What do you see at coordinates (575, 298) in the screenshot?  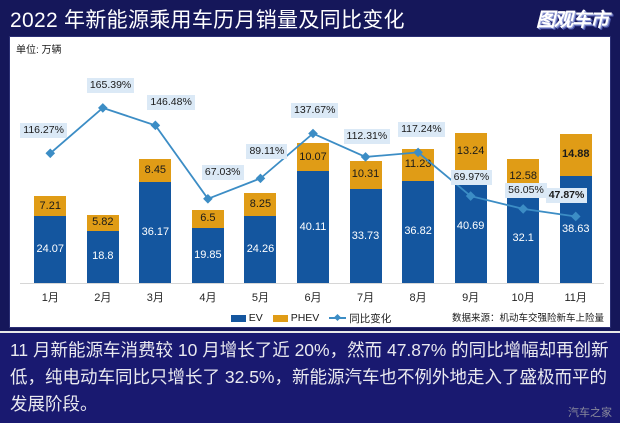 I see `x-axis-label: 11月` at bounding box center [575, 298].